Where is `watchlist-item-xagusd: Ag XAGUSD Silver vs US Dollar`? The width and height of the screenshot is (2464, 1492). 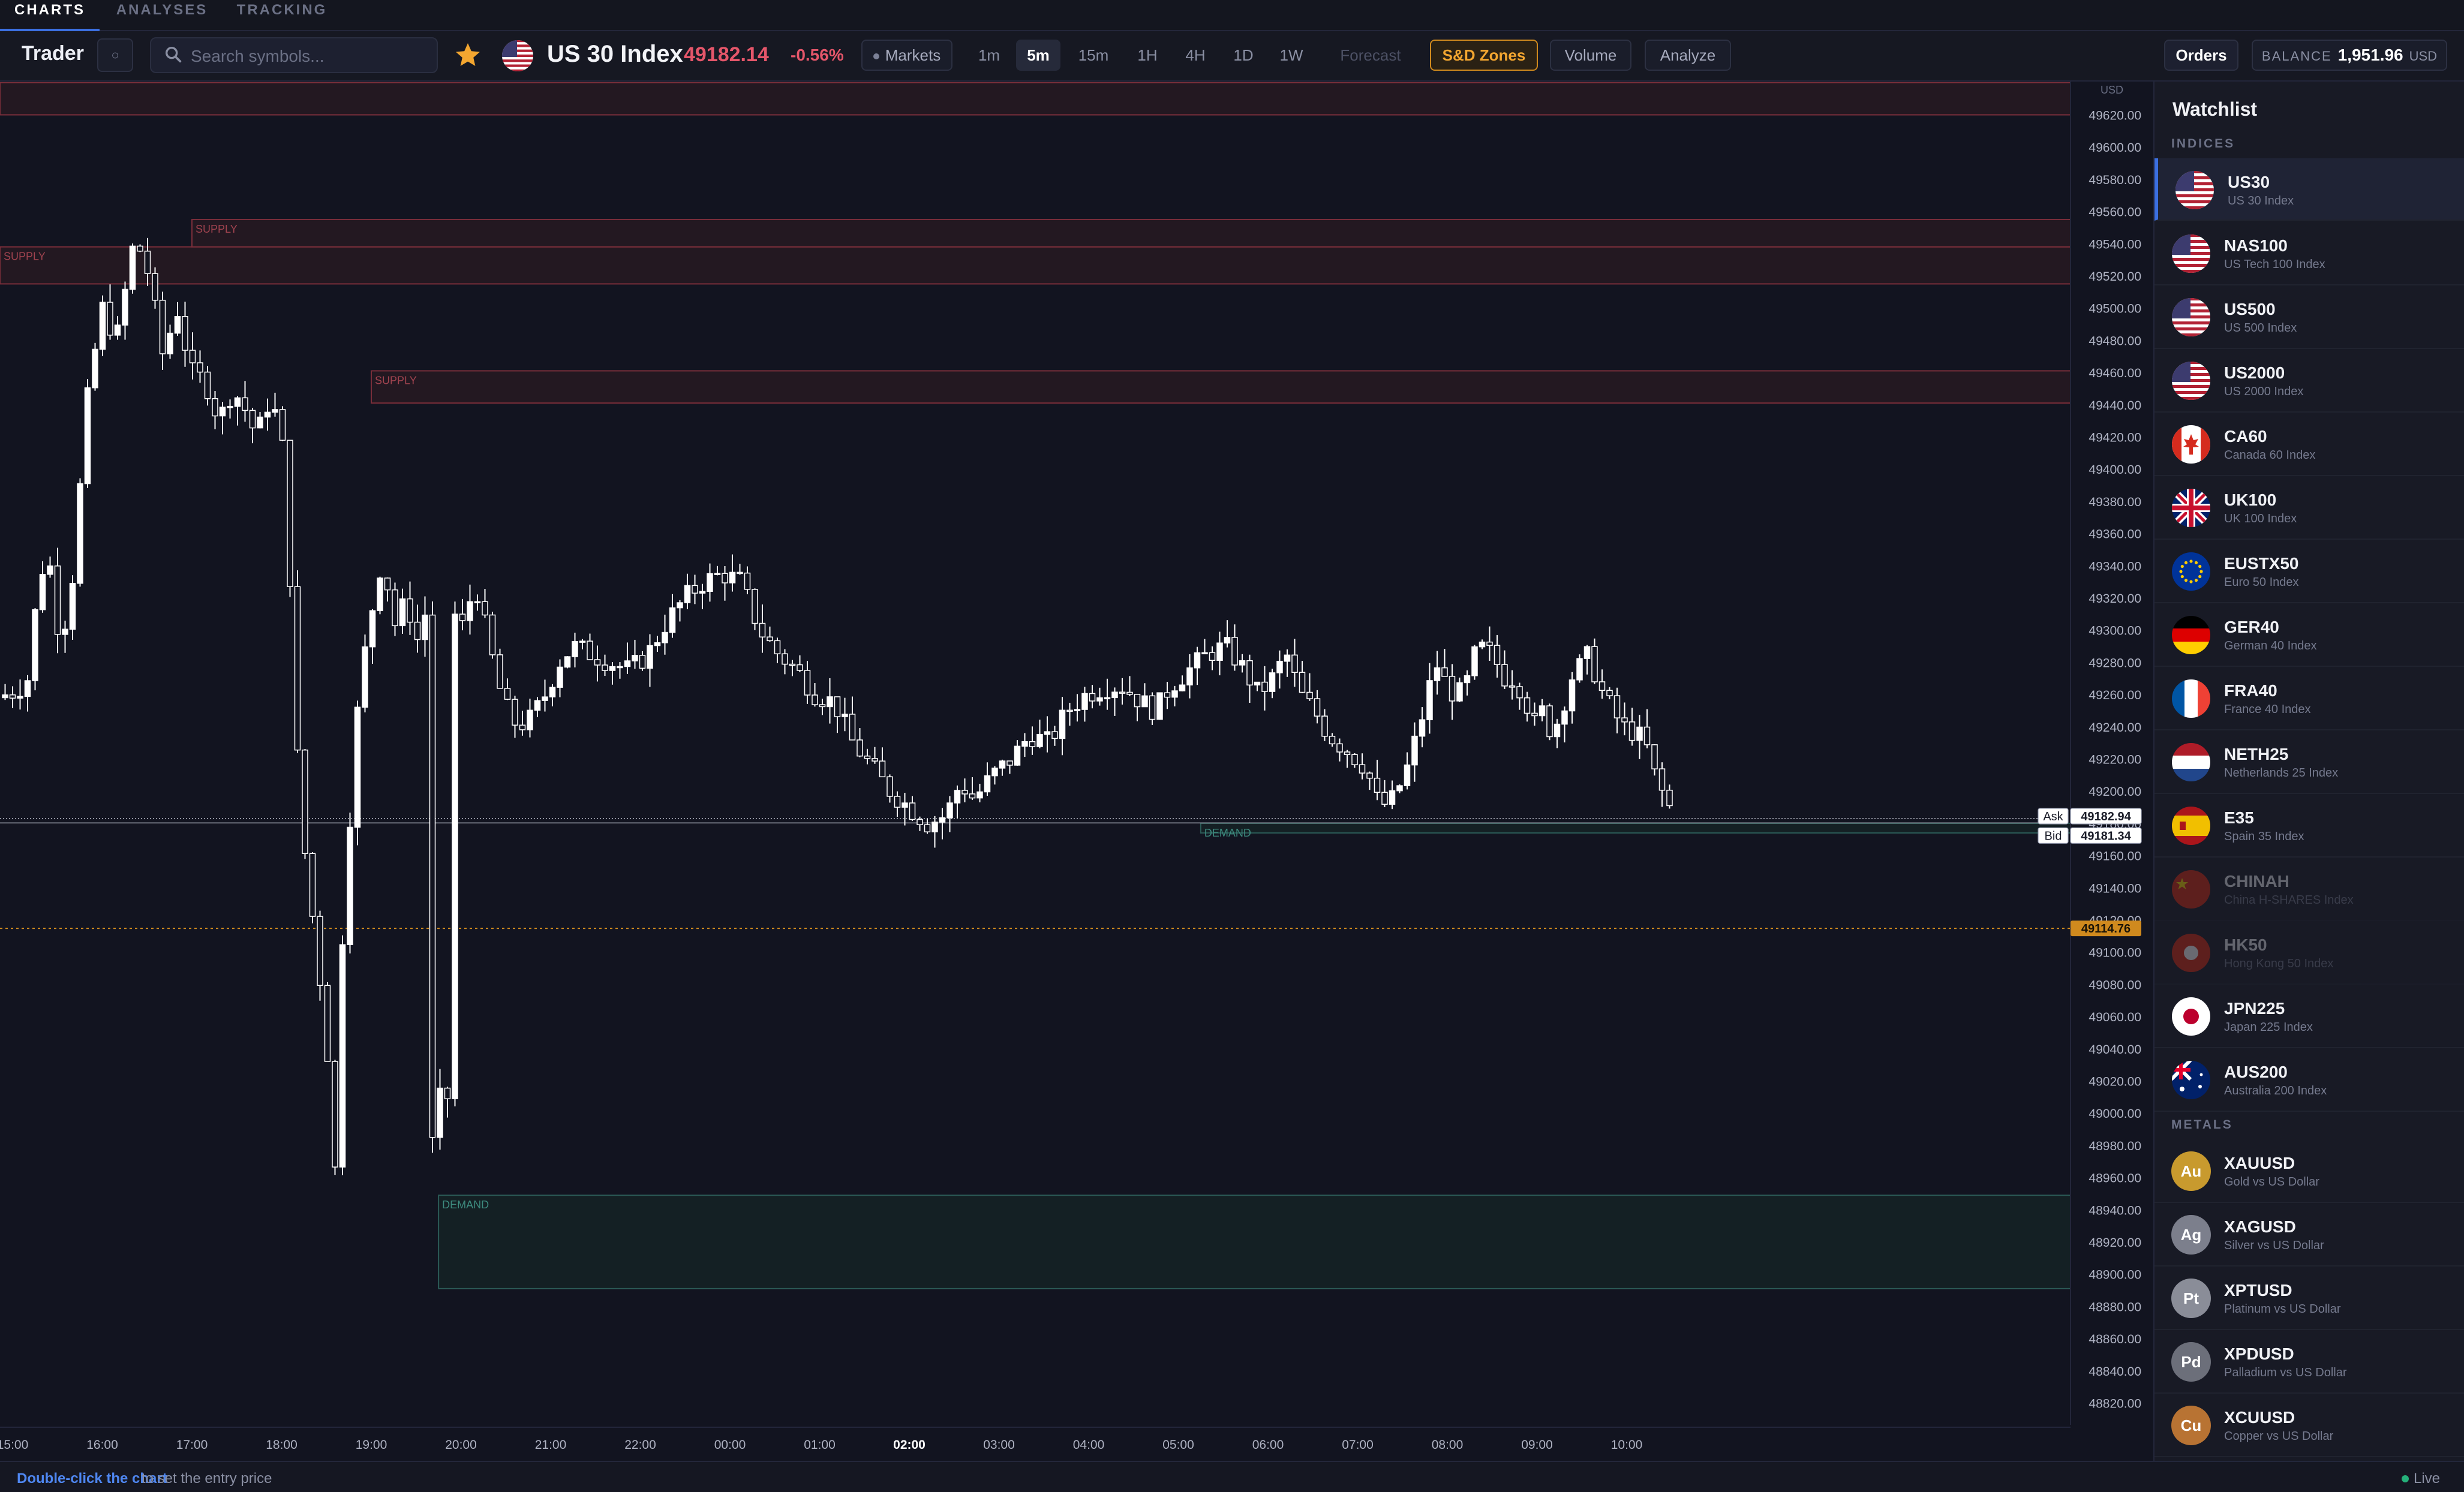 watchlist-item-xagusd: Ag XAGUSD Silver vs US Dollar is located at coordinates (2309, 1235).